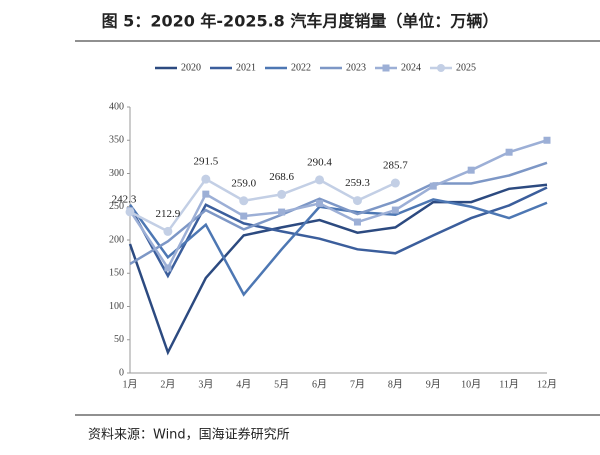 The height and width of the screenshot is (455, 600). I want to click on data-label: 212.9, so click(168, 214).